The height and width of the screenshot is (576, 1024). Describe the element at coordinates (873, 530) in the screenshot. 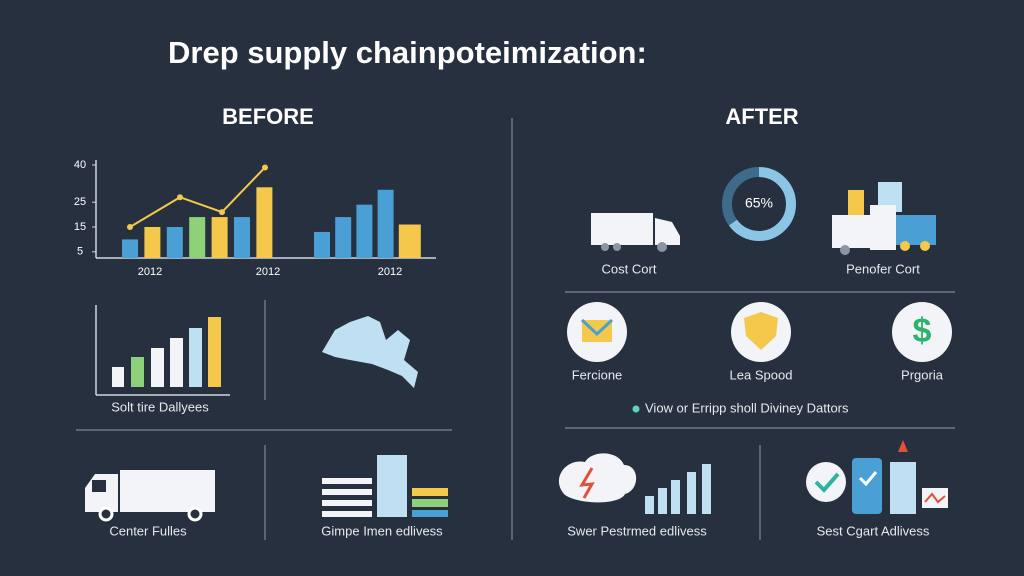

I see `check-caption: Sest Cgart Adlivess` at that location.